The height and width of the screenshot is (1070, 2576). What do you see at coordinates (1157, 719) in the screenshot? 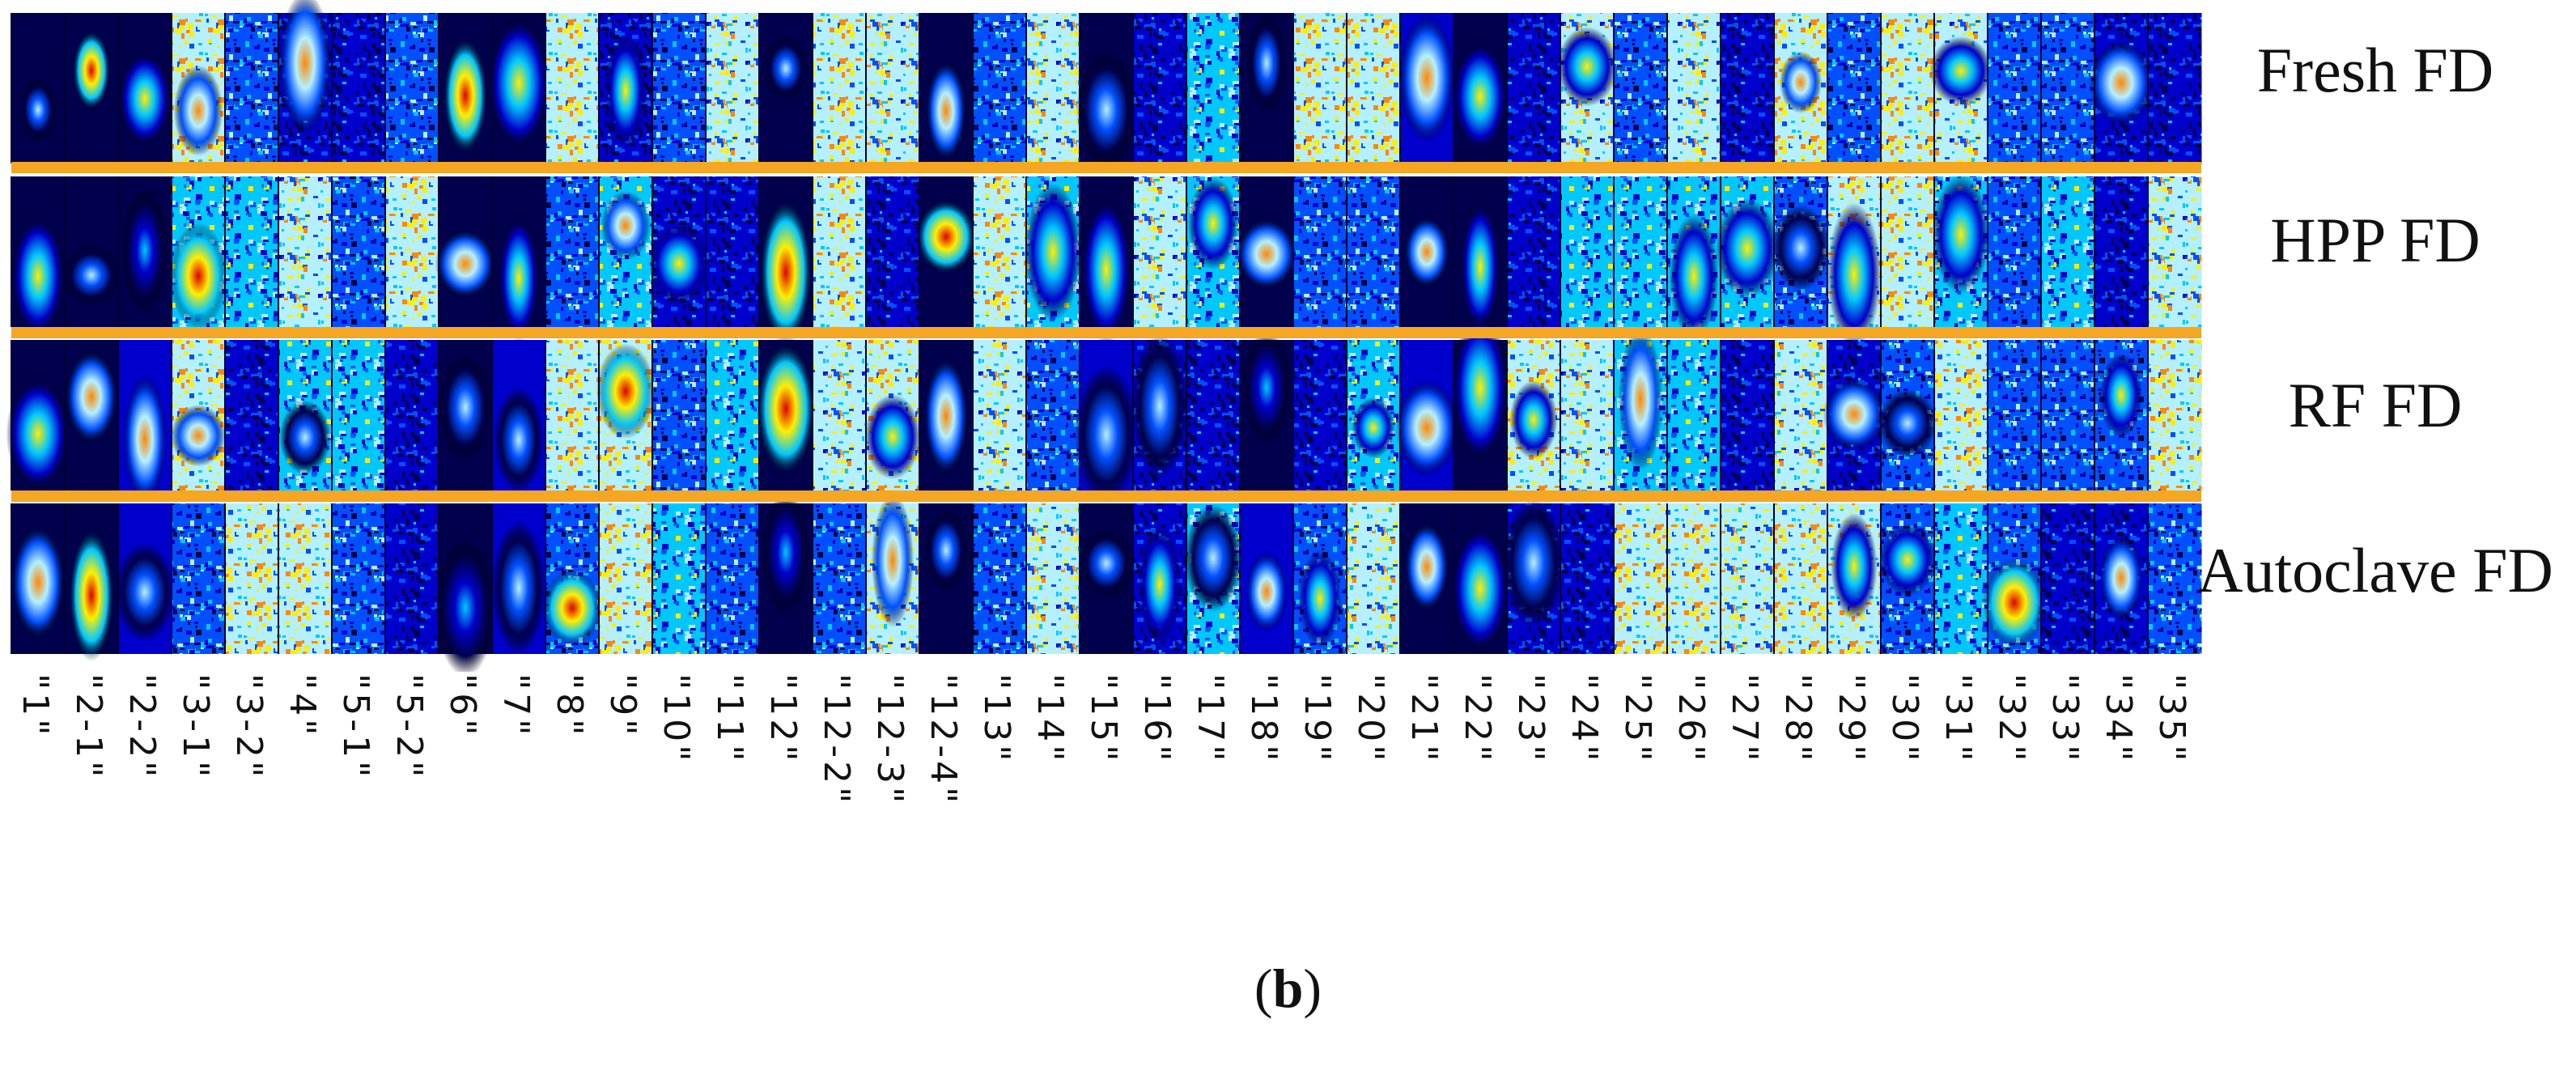
I see `column-label: "16"` at bounding box center [1157, 719].